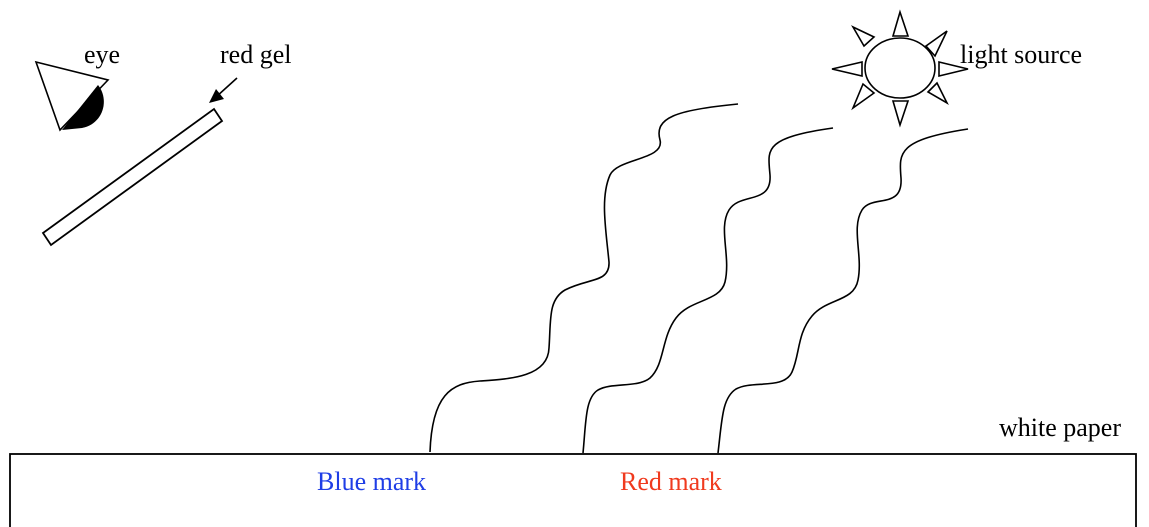 The height and width of the screenshot is (527, 1149). Describe the element at coordinates (132, 177) in the screenshot. I see `red-gel-filter` at that location.